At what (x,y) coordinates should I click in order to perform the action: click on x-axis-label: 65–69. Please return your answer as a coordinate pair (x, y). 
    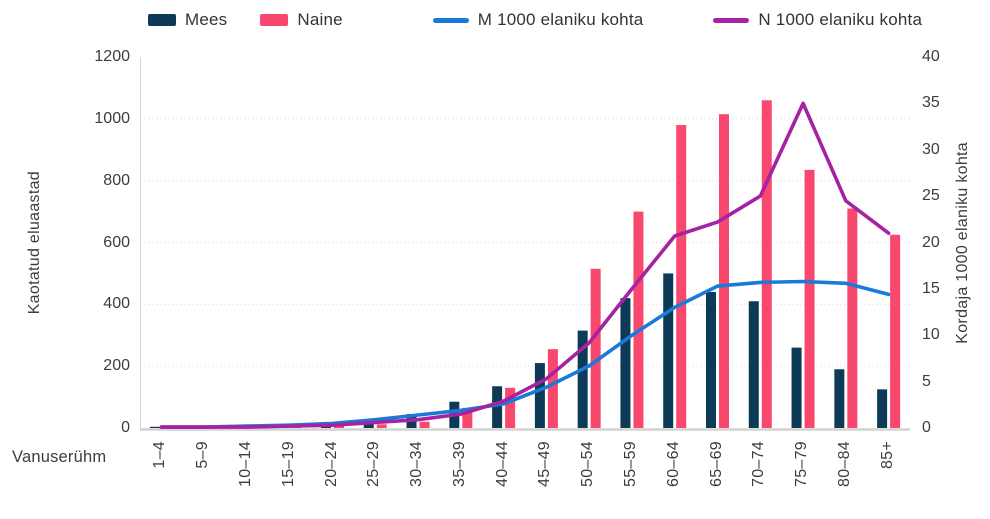
    Looking at the image, I should click on (716, 464).